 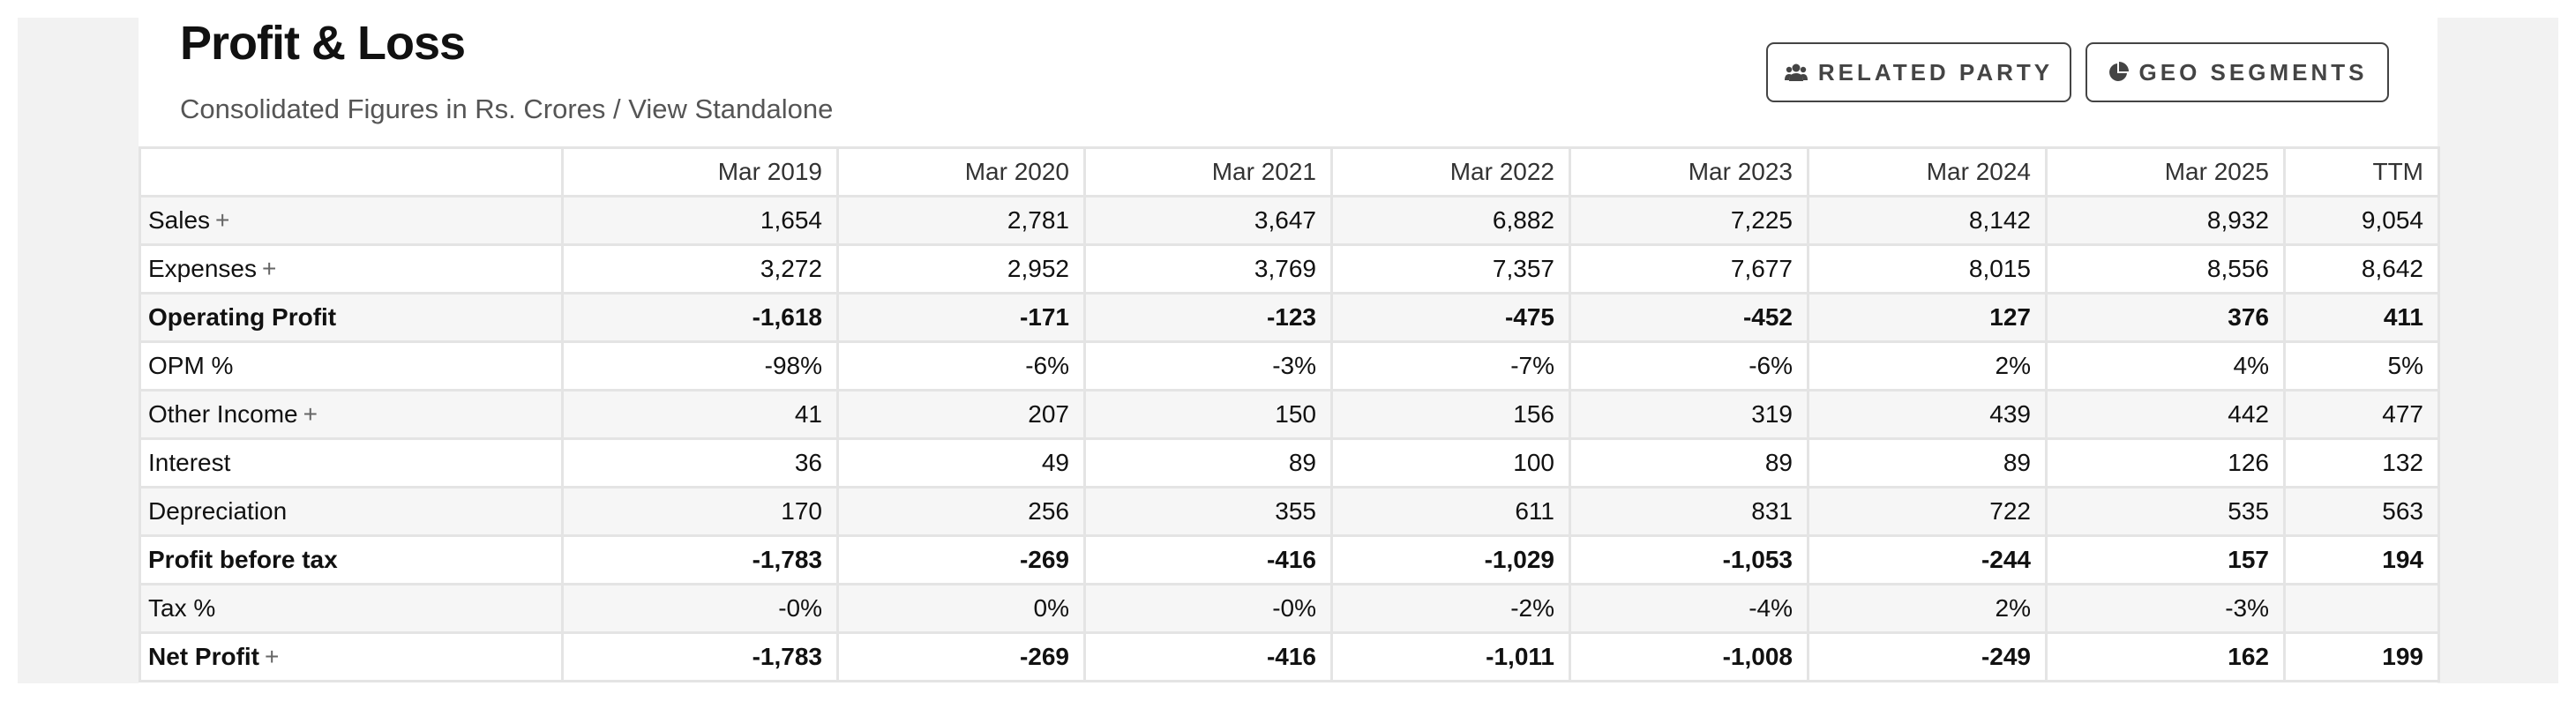 I want to click on related-party-label: RELATED PARTY, so click(x=1936, y=72).